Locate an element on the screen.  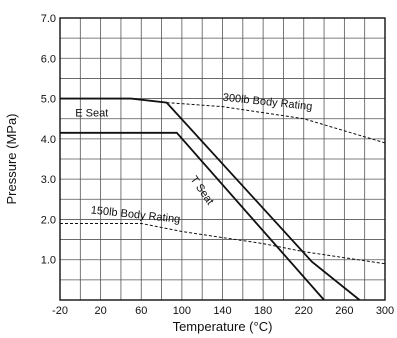
annotation-e-seat: E Seat is located at coordinates (91, 114).